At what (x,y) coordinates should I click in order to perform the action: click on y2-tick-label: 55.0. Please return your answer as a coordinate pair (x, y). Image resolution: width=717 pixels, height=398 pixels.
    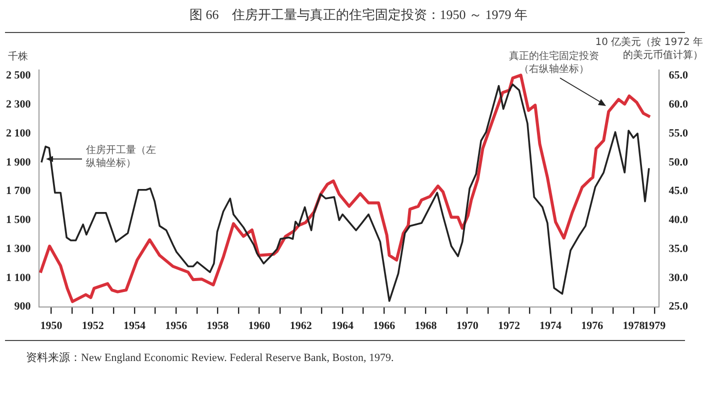
    Looking at the image, I should click on (678, 133).